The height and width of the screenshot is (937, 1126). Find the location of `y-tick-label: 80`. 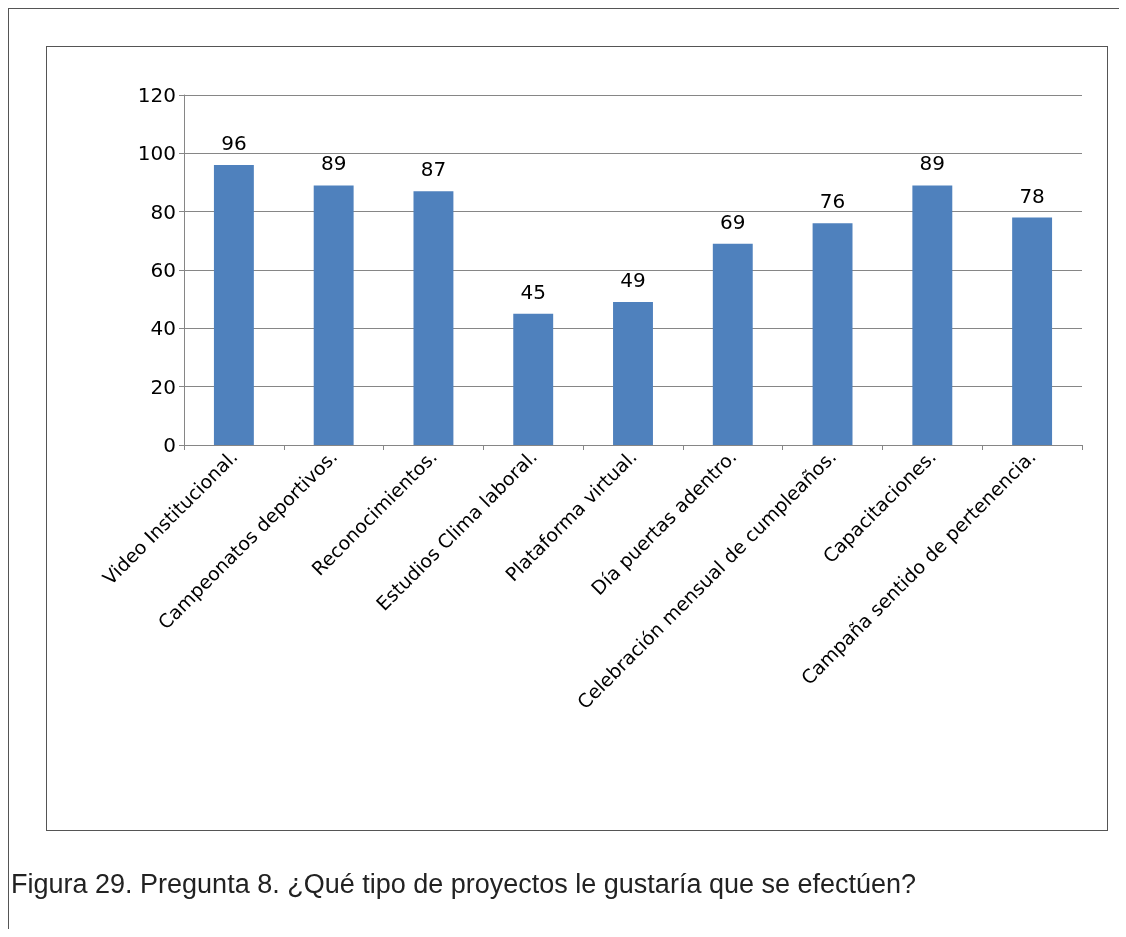

y-tick-label: 80 is located at coordinates (163, 211).